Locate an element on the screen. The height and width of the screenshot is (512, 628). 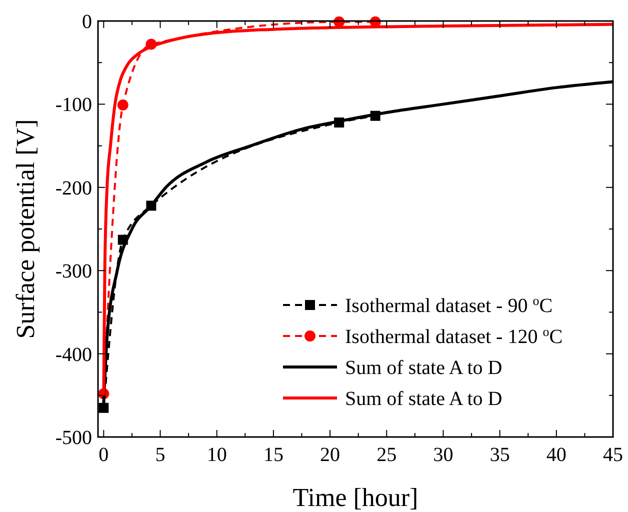
x-tick-label: 15 is located at coordinates (273, 455).